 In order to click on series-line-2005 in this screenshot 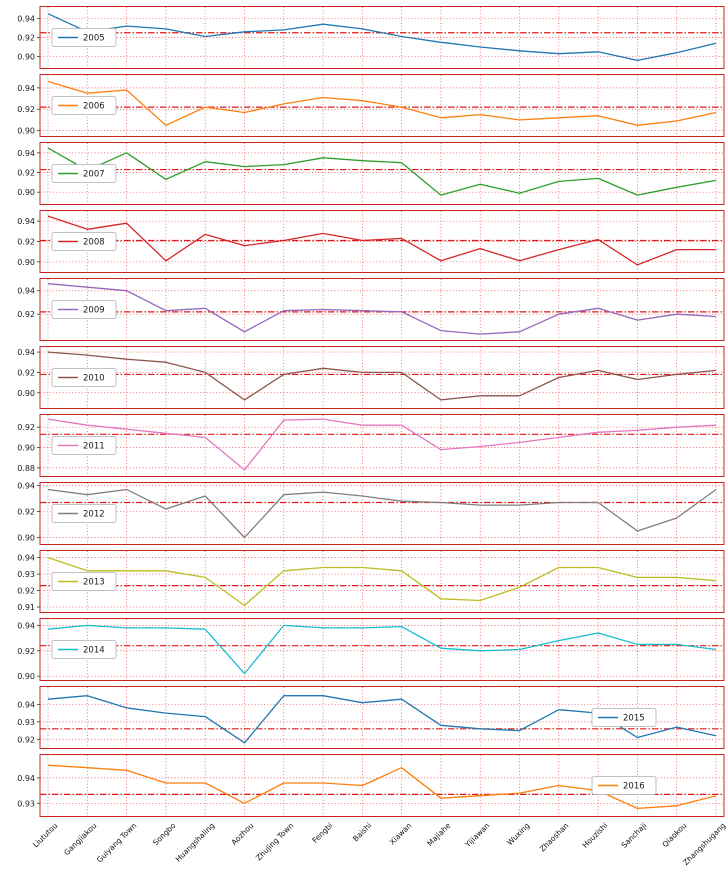, I will do `click(382, 37)`.